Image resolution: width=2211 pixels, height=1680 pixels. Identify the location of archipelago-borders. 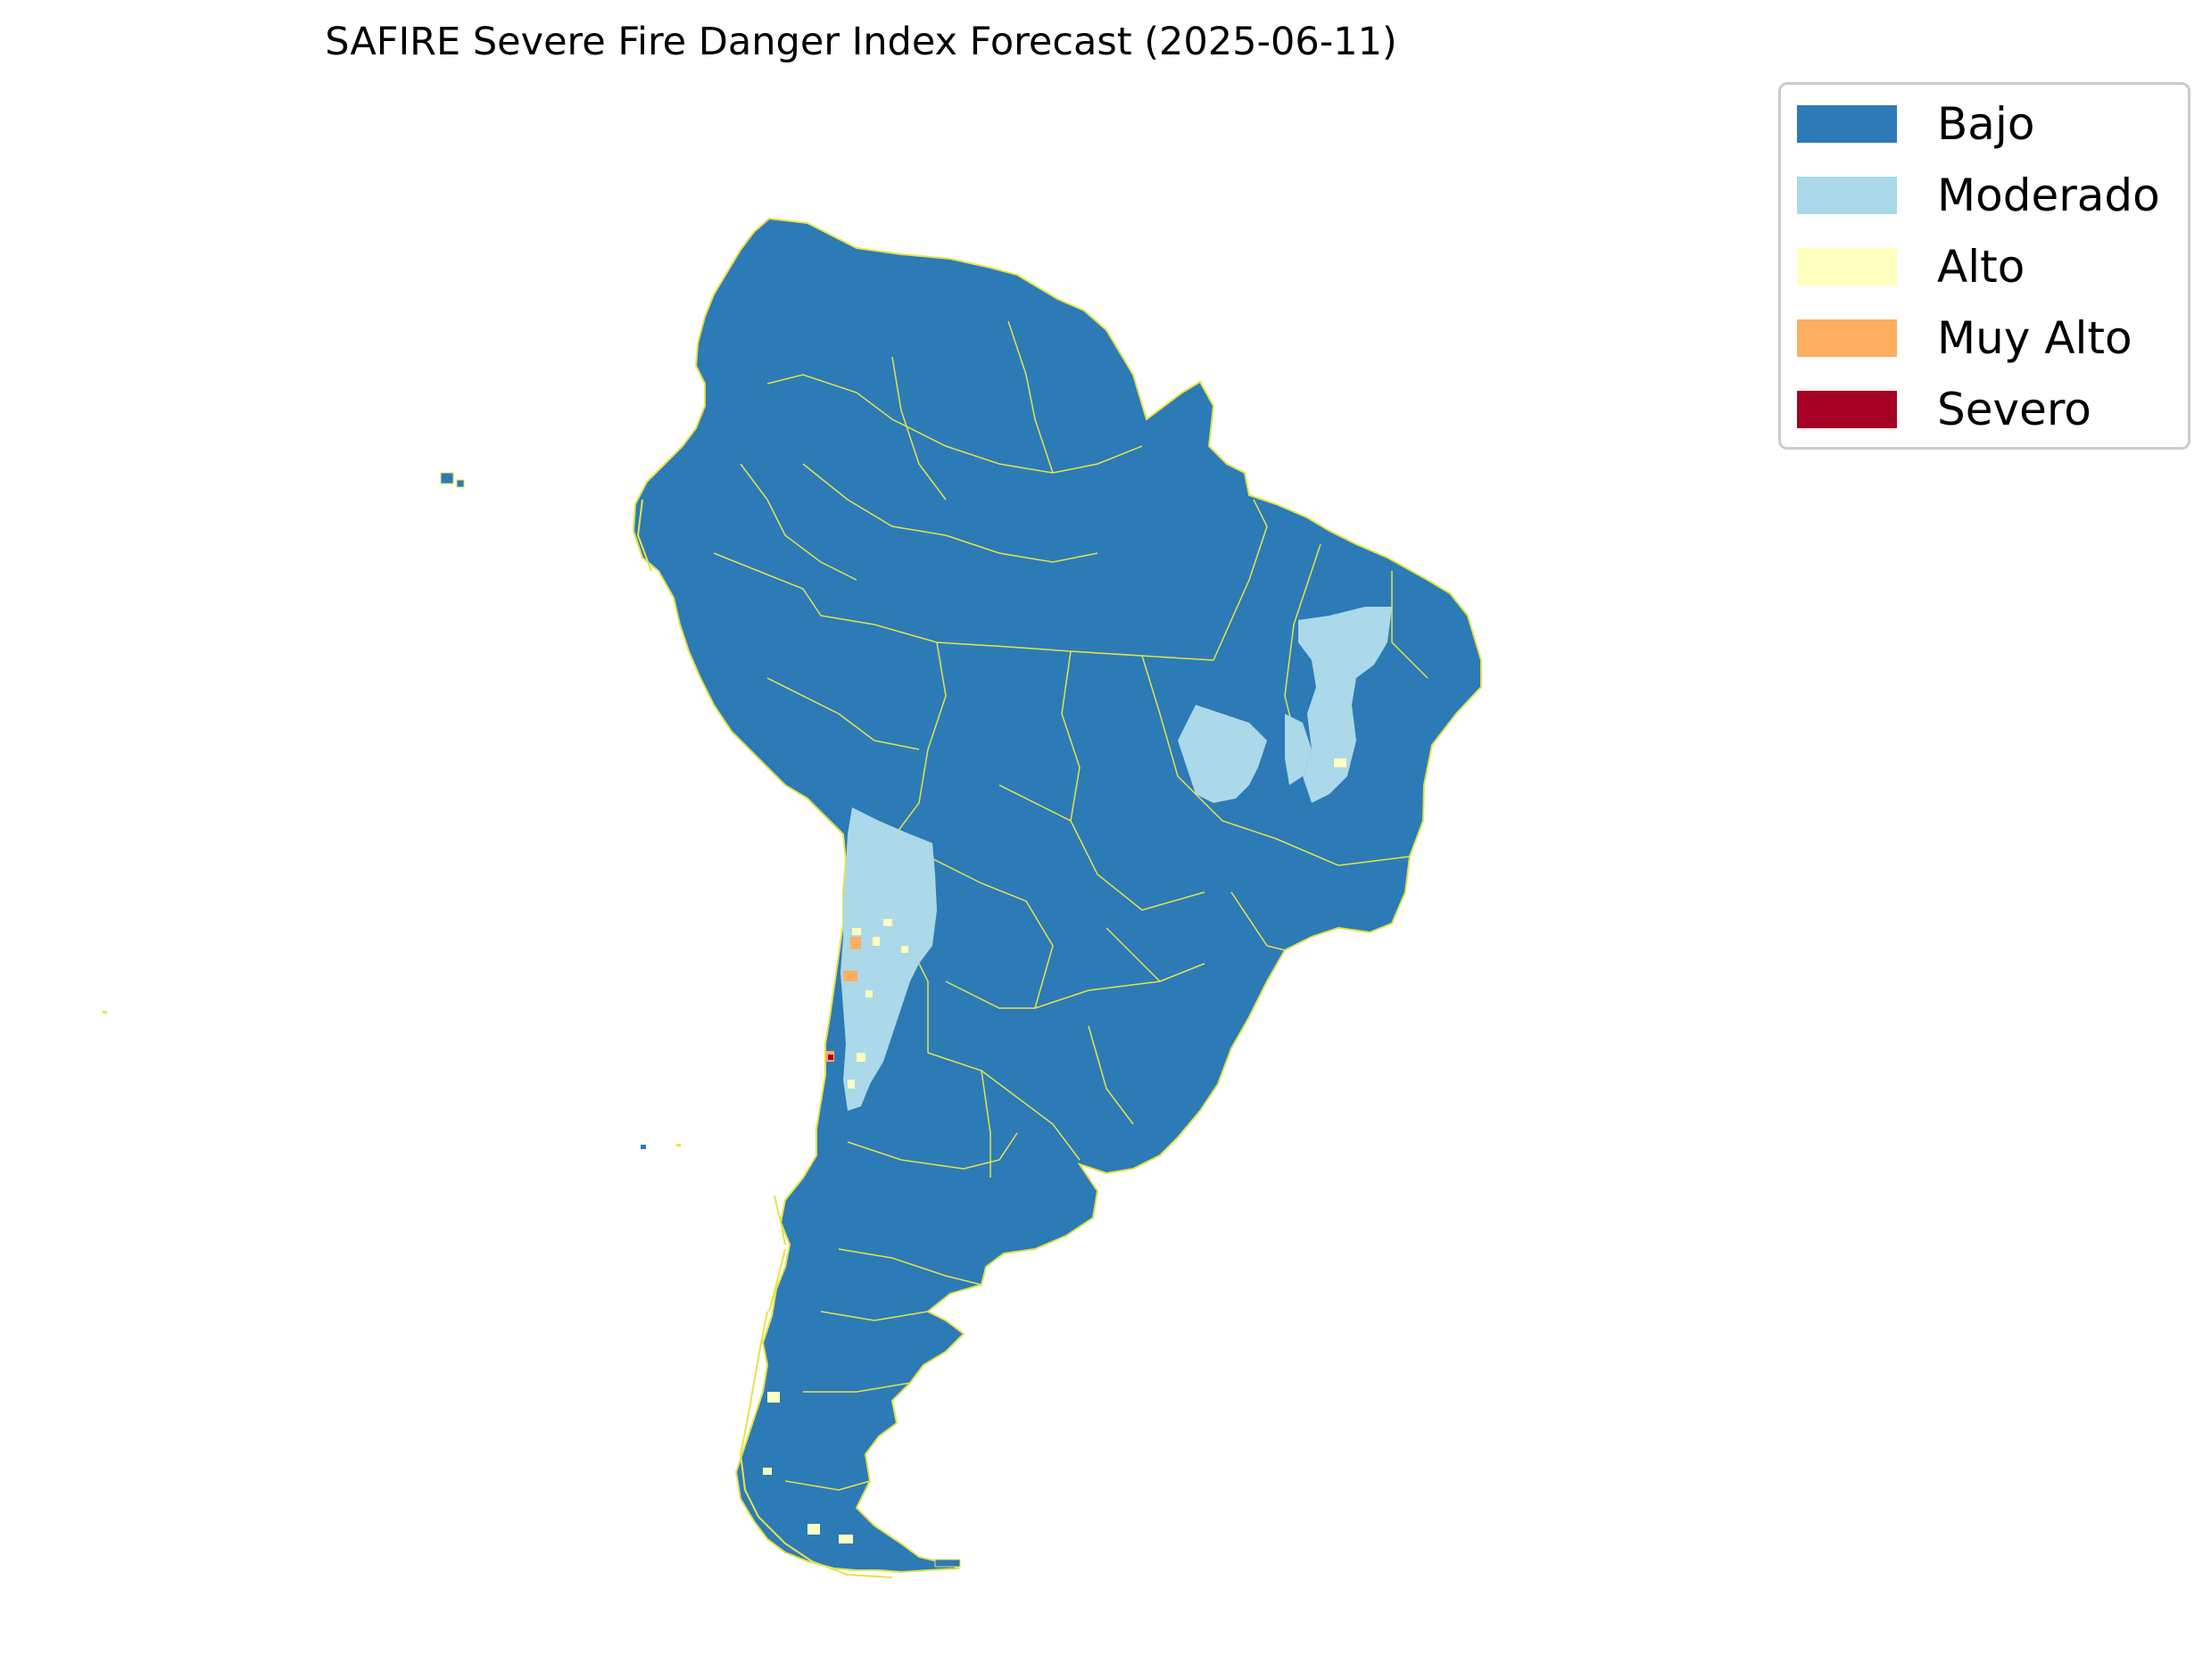
(764, 1038).